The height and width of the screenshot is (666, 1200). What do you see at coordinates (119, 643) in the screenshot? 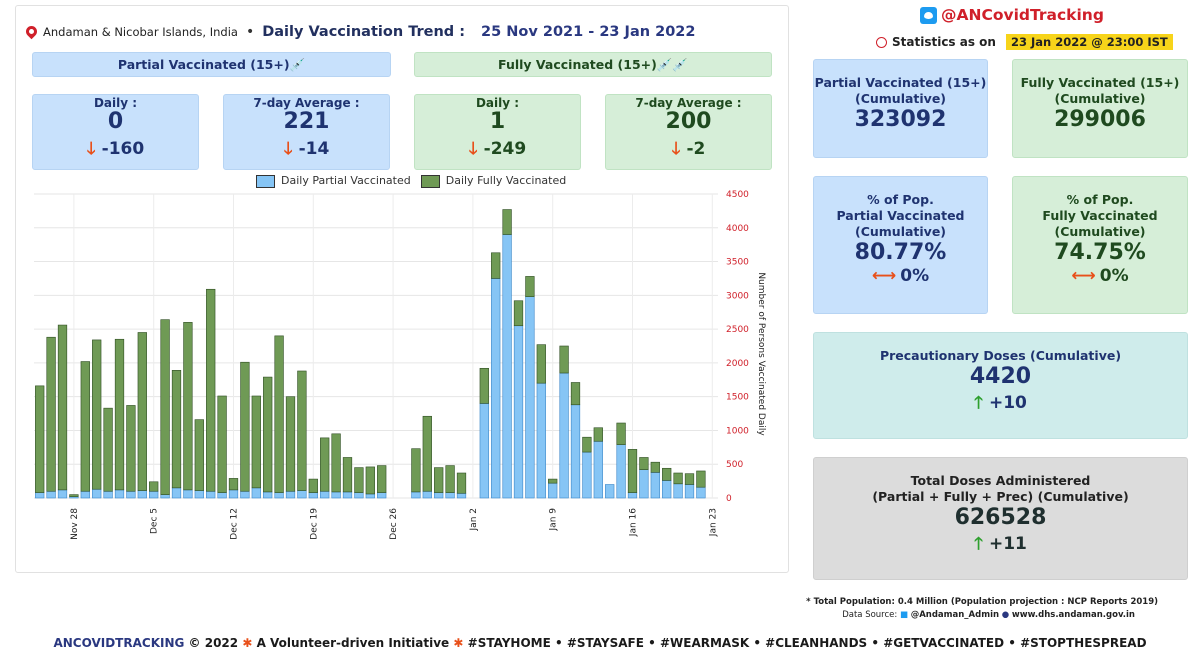
I see `footer-brand: ANCOVIDTRACKING` at bounding box center [119, 643].